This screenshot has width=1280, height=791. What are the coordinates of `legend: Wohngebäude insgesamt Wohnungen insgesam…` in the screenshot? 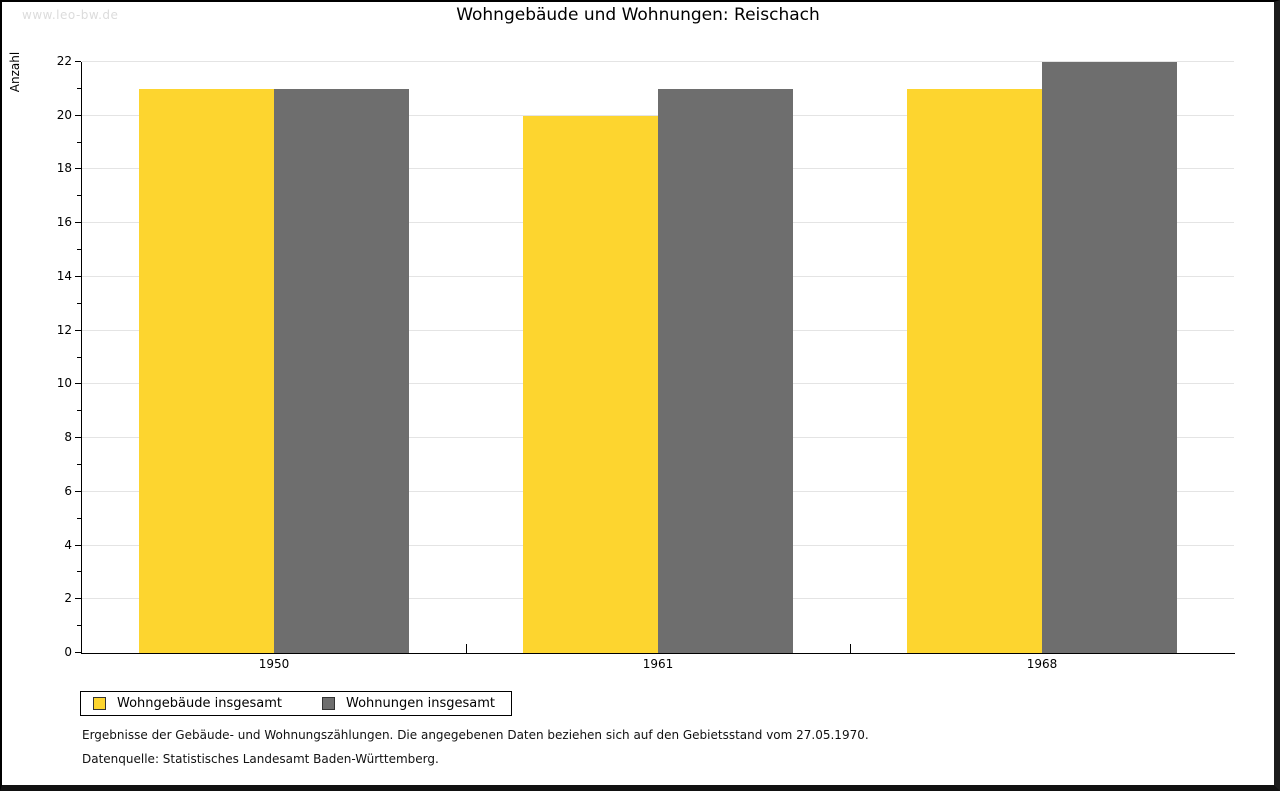 It's located at (296, 703).